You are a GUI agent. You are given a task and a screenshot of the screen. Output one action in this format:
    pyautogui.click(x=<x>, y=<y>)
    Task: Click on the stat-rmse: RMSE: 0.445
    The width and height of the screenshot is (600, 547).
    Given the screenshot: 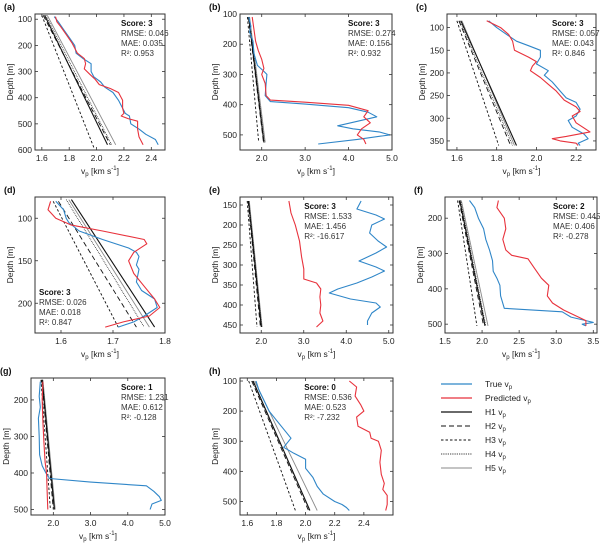 What is the action you would take?
    pyautogui.click(x=576, y=216)
    